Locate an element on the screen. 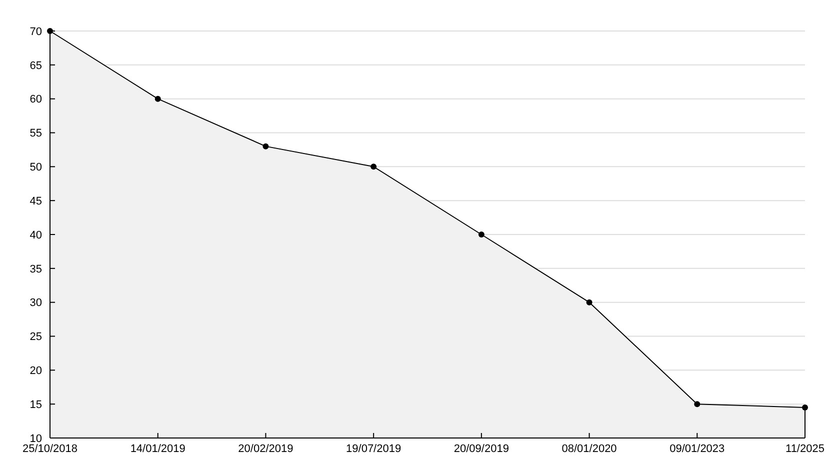 The height and width of the screenshot is (468, 834). x-tick-label: 11/2025 is located at coordinates (805, 449).